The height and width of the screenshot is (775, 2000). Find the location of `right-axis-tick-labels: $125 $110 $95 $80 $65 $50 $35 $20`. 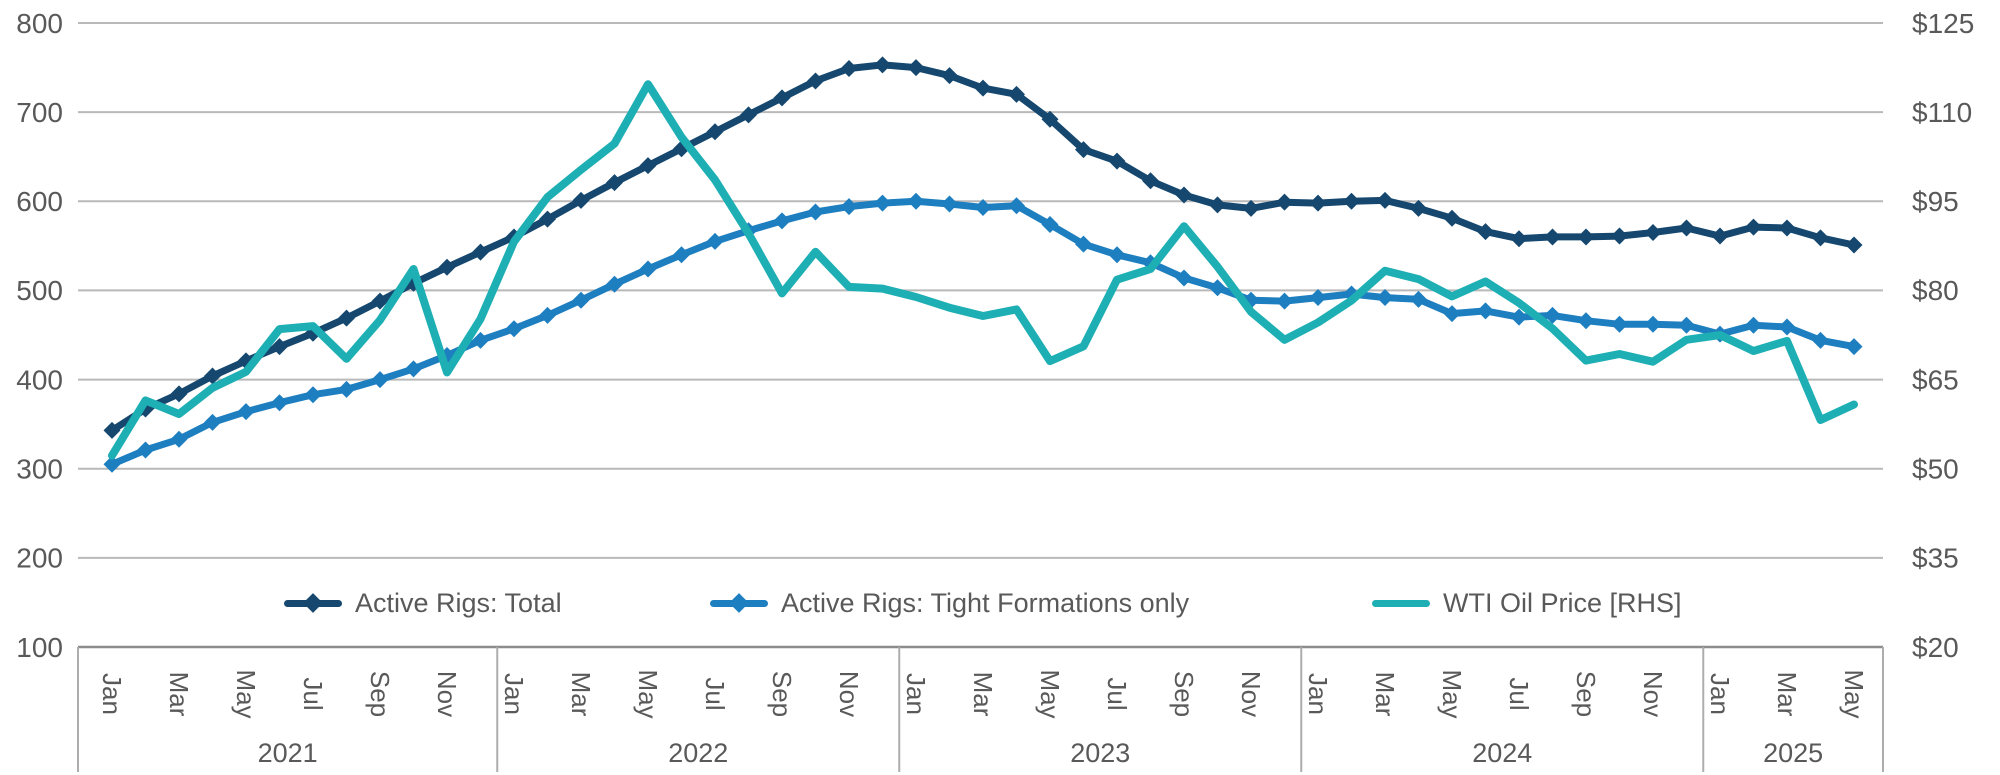

right-axis-tick-labels: $125 $110 $95 $80 $65 $50 $35 $20 is located at coordinates (1943, 335).